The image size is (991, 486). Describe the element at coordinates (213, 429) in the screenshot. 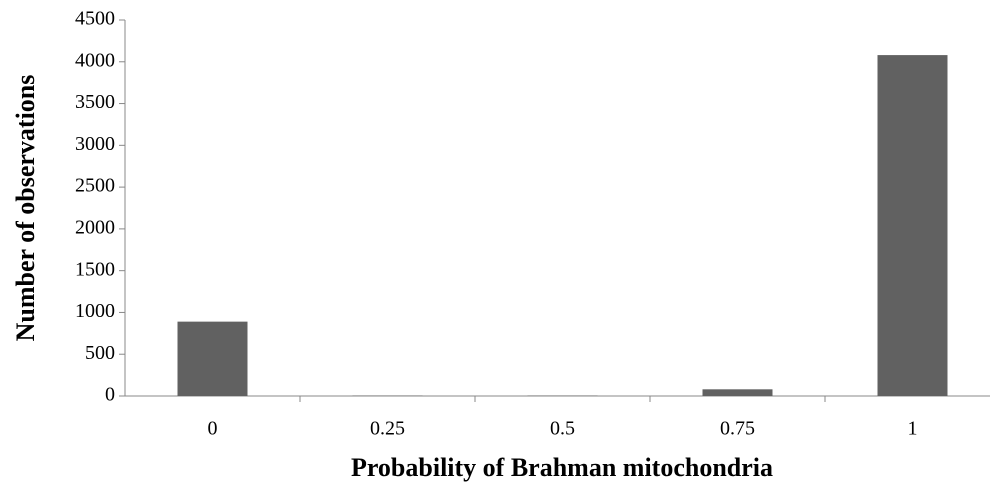

I see `x-tick-label: 0` at that location.